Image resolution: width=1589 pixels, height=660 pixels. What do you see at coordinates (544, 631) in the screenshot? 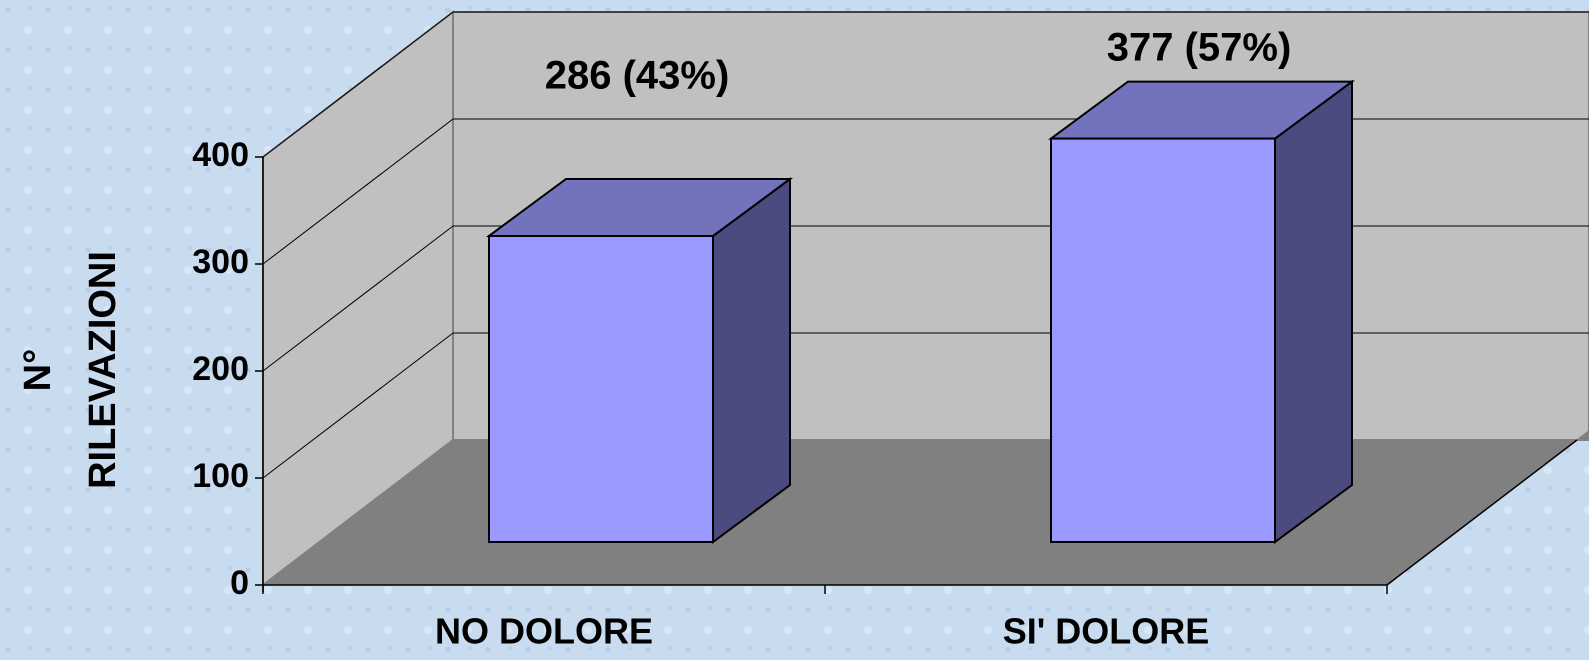
I see `x-tick-label: NO DOLORE` at bounding box center [544, 631].